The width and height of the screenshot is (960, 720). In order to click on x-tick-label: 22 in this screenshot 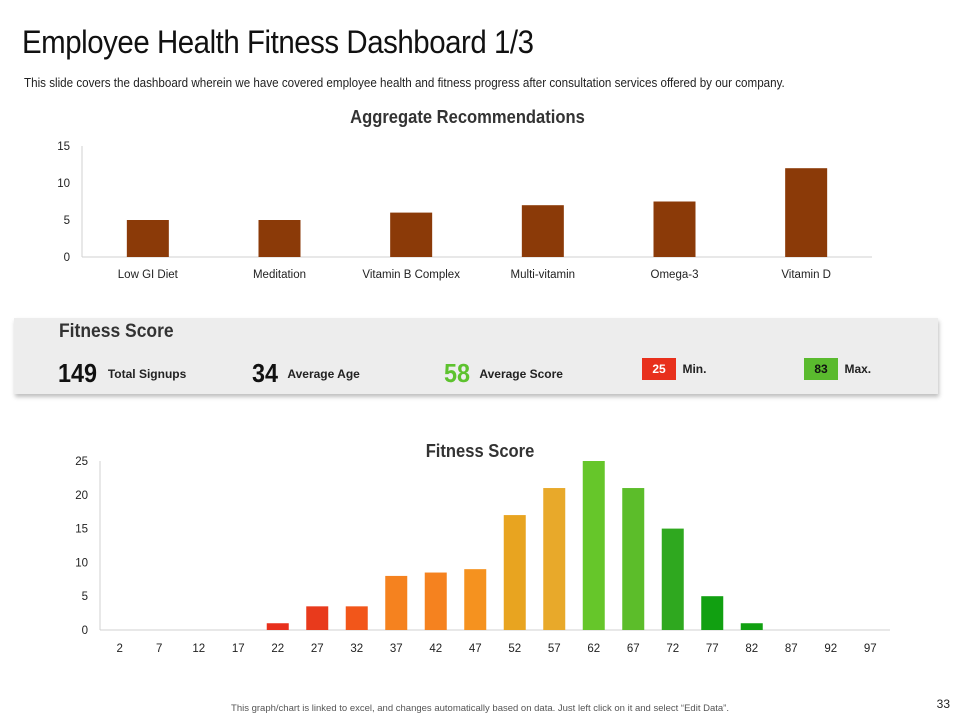, I will do `click(277, 649)`.